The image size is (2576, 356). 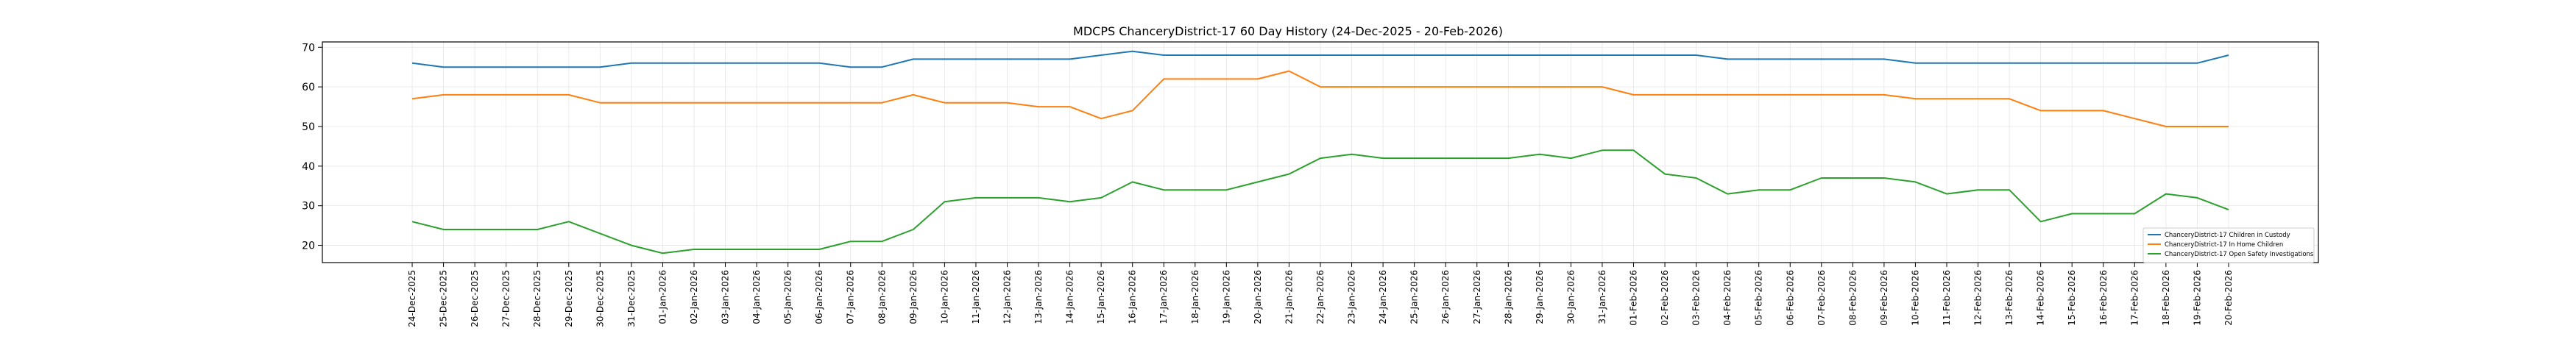 I want to click on x-tick-label: 10-Jan-2026, so click(x=944, y=297).